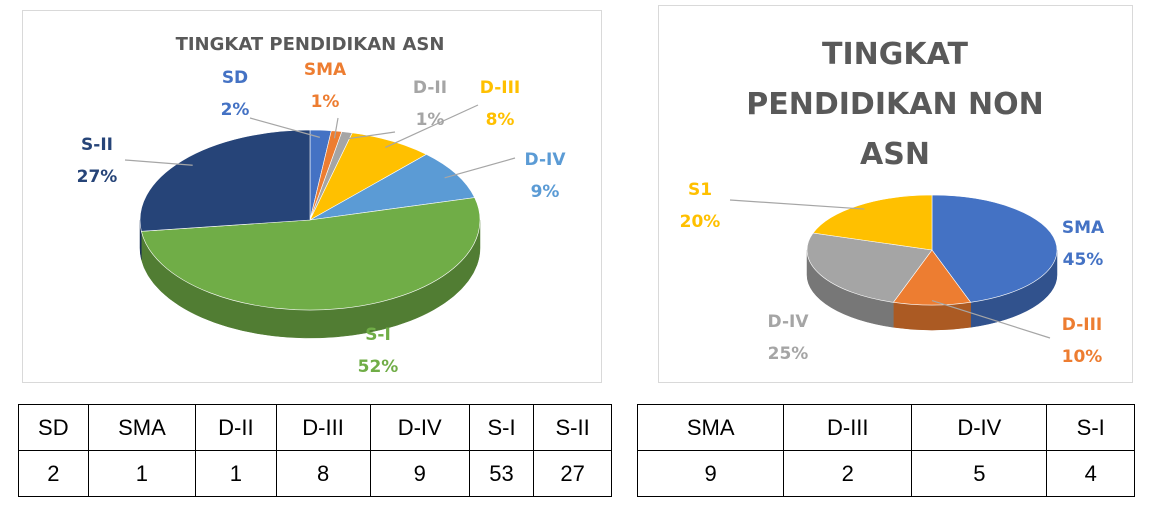  Describe the element at coordinates (500, 120) in the screenshot. I see `slice-value: 8%` at that location.